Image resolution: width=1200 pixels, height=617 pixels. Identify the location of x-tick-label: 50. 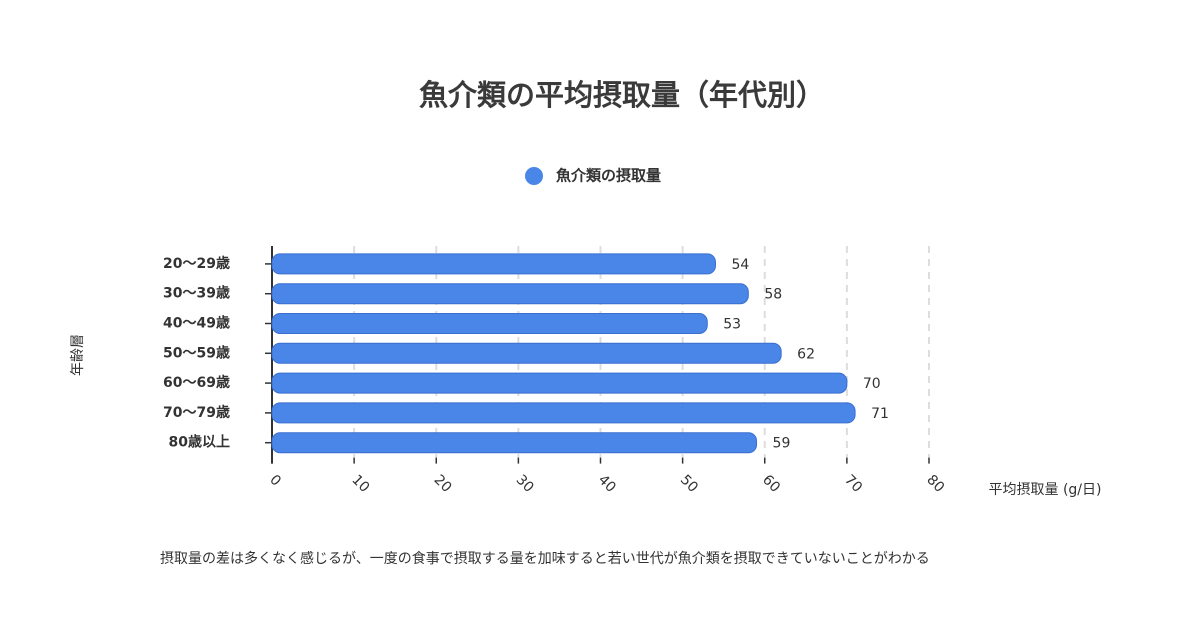
(689, 484).